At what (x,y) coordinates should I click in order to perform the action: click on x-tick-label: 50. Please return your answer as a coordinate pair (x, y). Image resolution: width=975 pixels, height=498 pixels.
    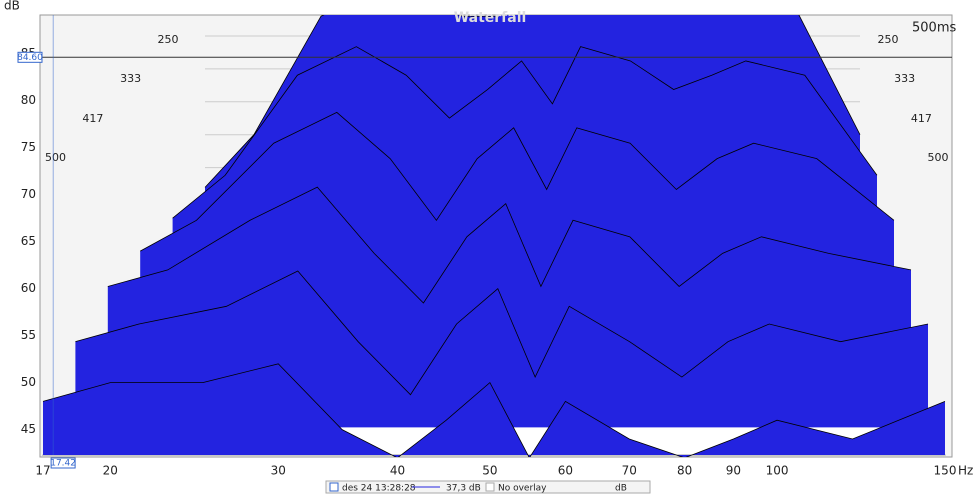
    Looking at the image, I should click on (489, 471).